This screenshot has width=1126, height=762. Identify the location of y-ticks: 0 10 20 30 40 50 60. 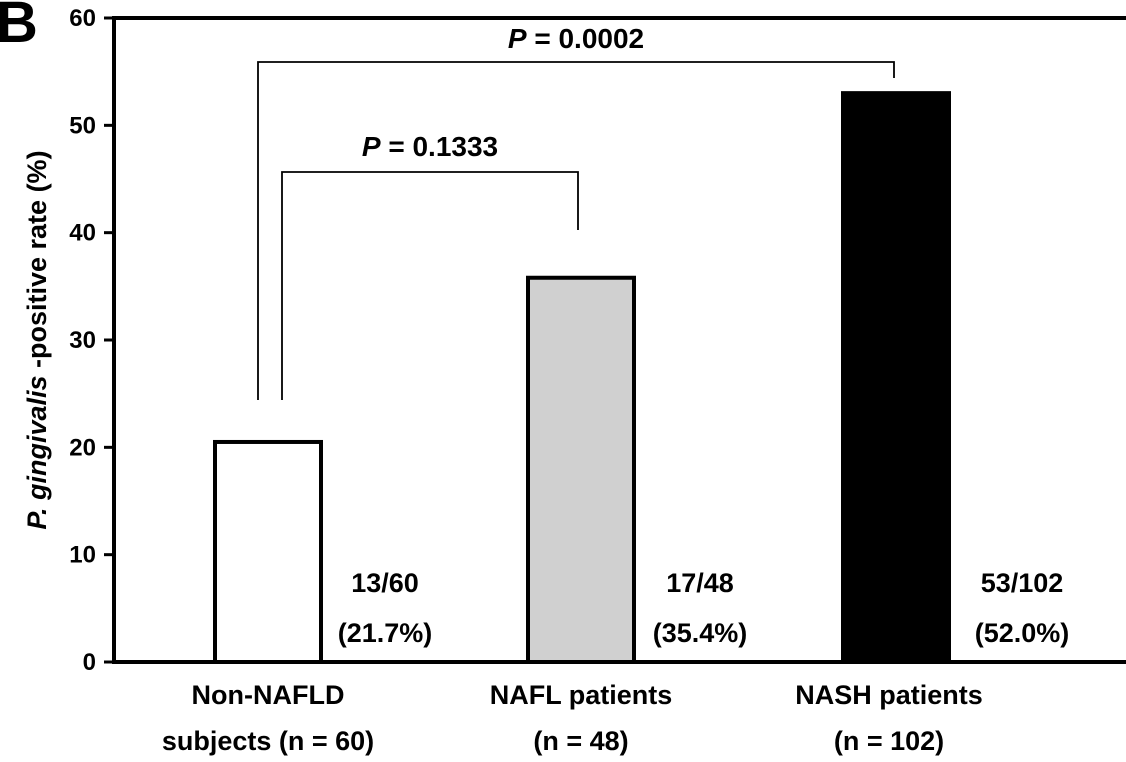
(91, 340).